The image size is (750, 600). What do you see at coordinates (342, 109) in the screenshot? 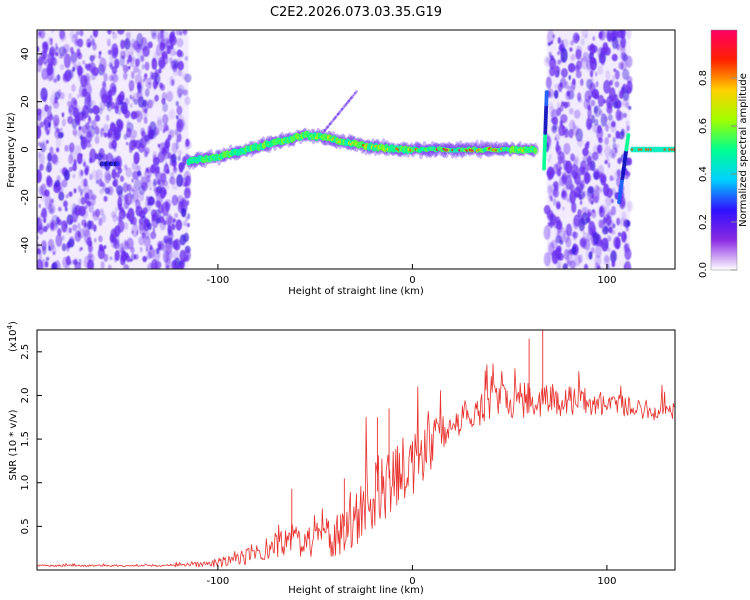
I see `signal-branch` at bounding box center [342, 109].